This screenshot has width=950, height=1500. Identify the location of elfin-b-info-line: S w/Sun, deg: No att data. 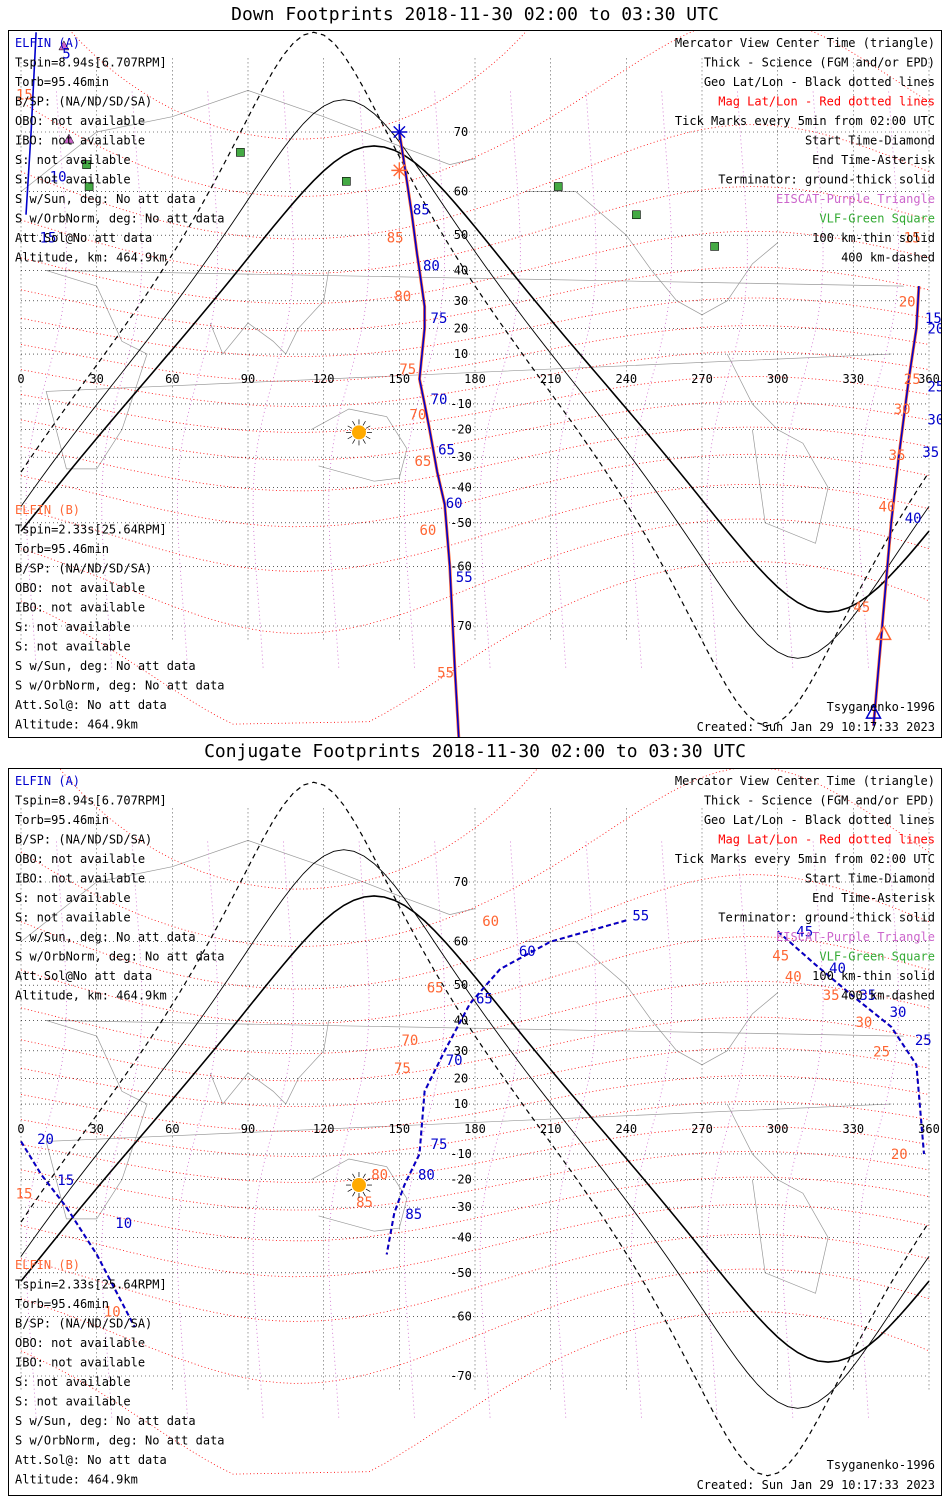
(105, 1421).